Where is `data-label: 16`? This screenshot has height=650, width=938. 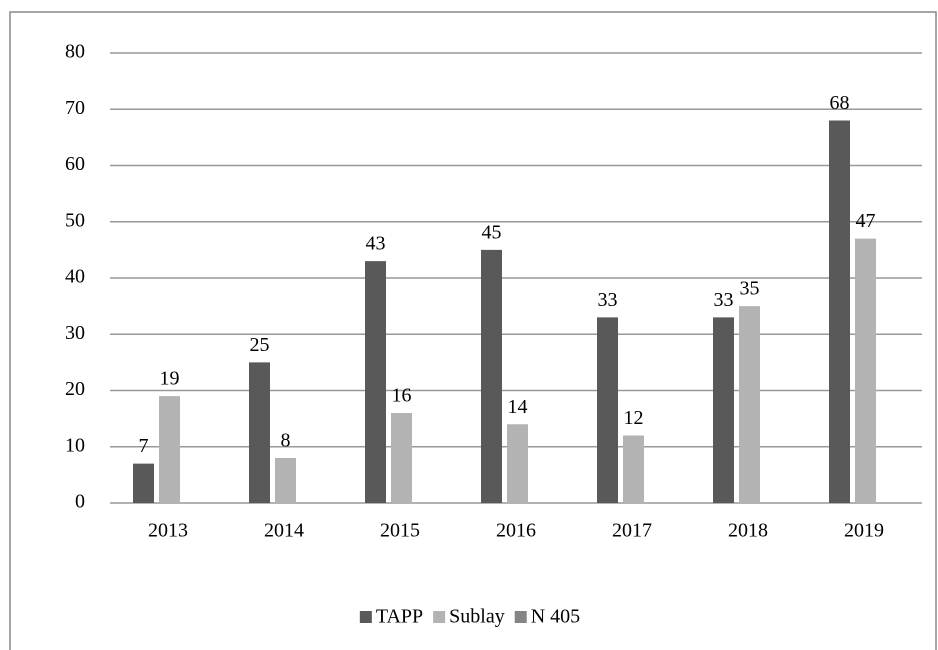 data-label: 16 is located at coordinates (402, 396).